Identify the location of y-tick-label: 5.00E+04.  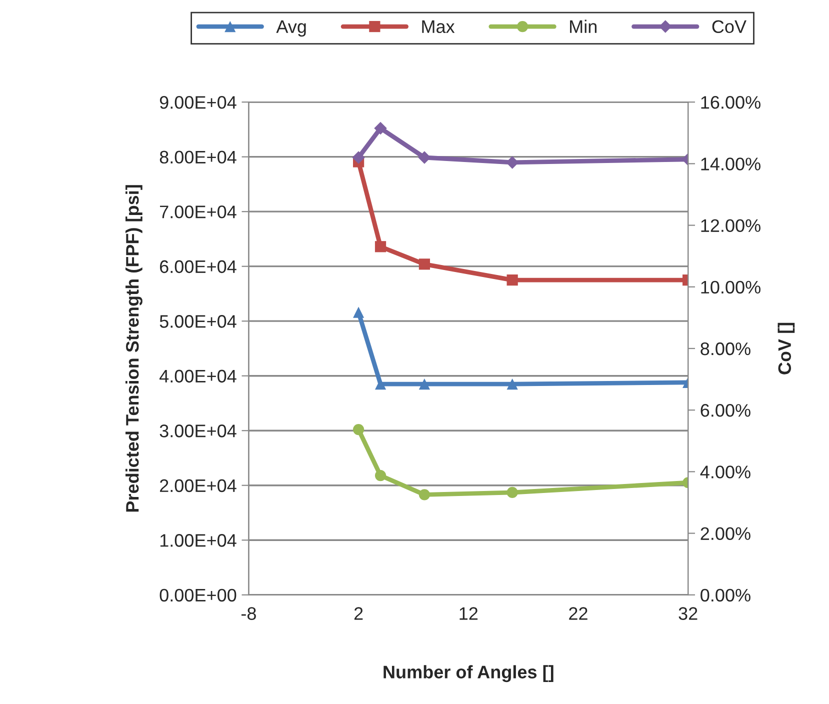
(198, 321).